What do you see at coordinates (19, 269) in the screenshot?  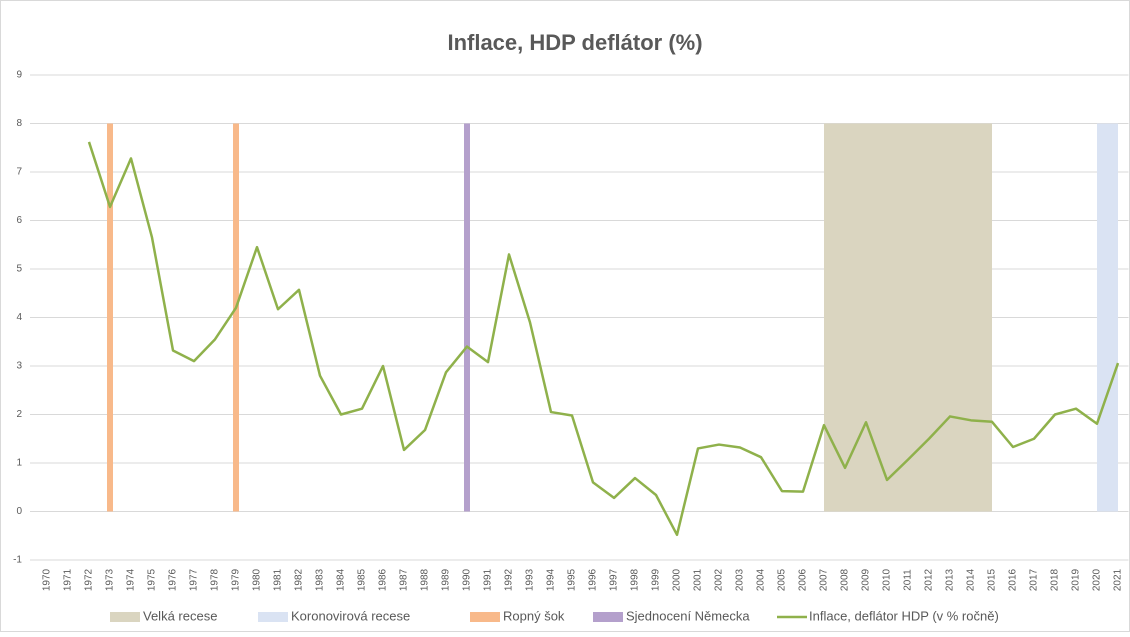 I see `y-tick-label: 5` at bounding box center [19, 269].